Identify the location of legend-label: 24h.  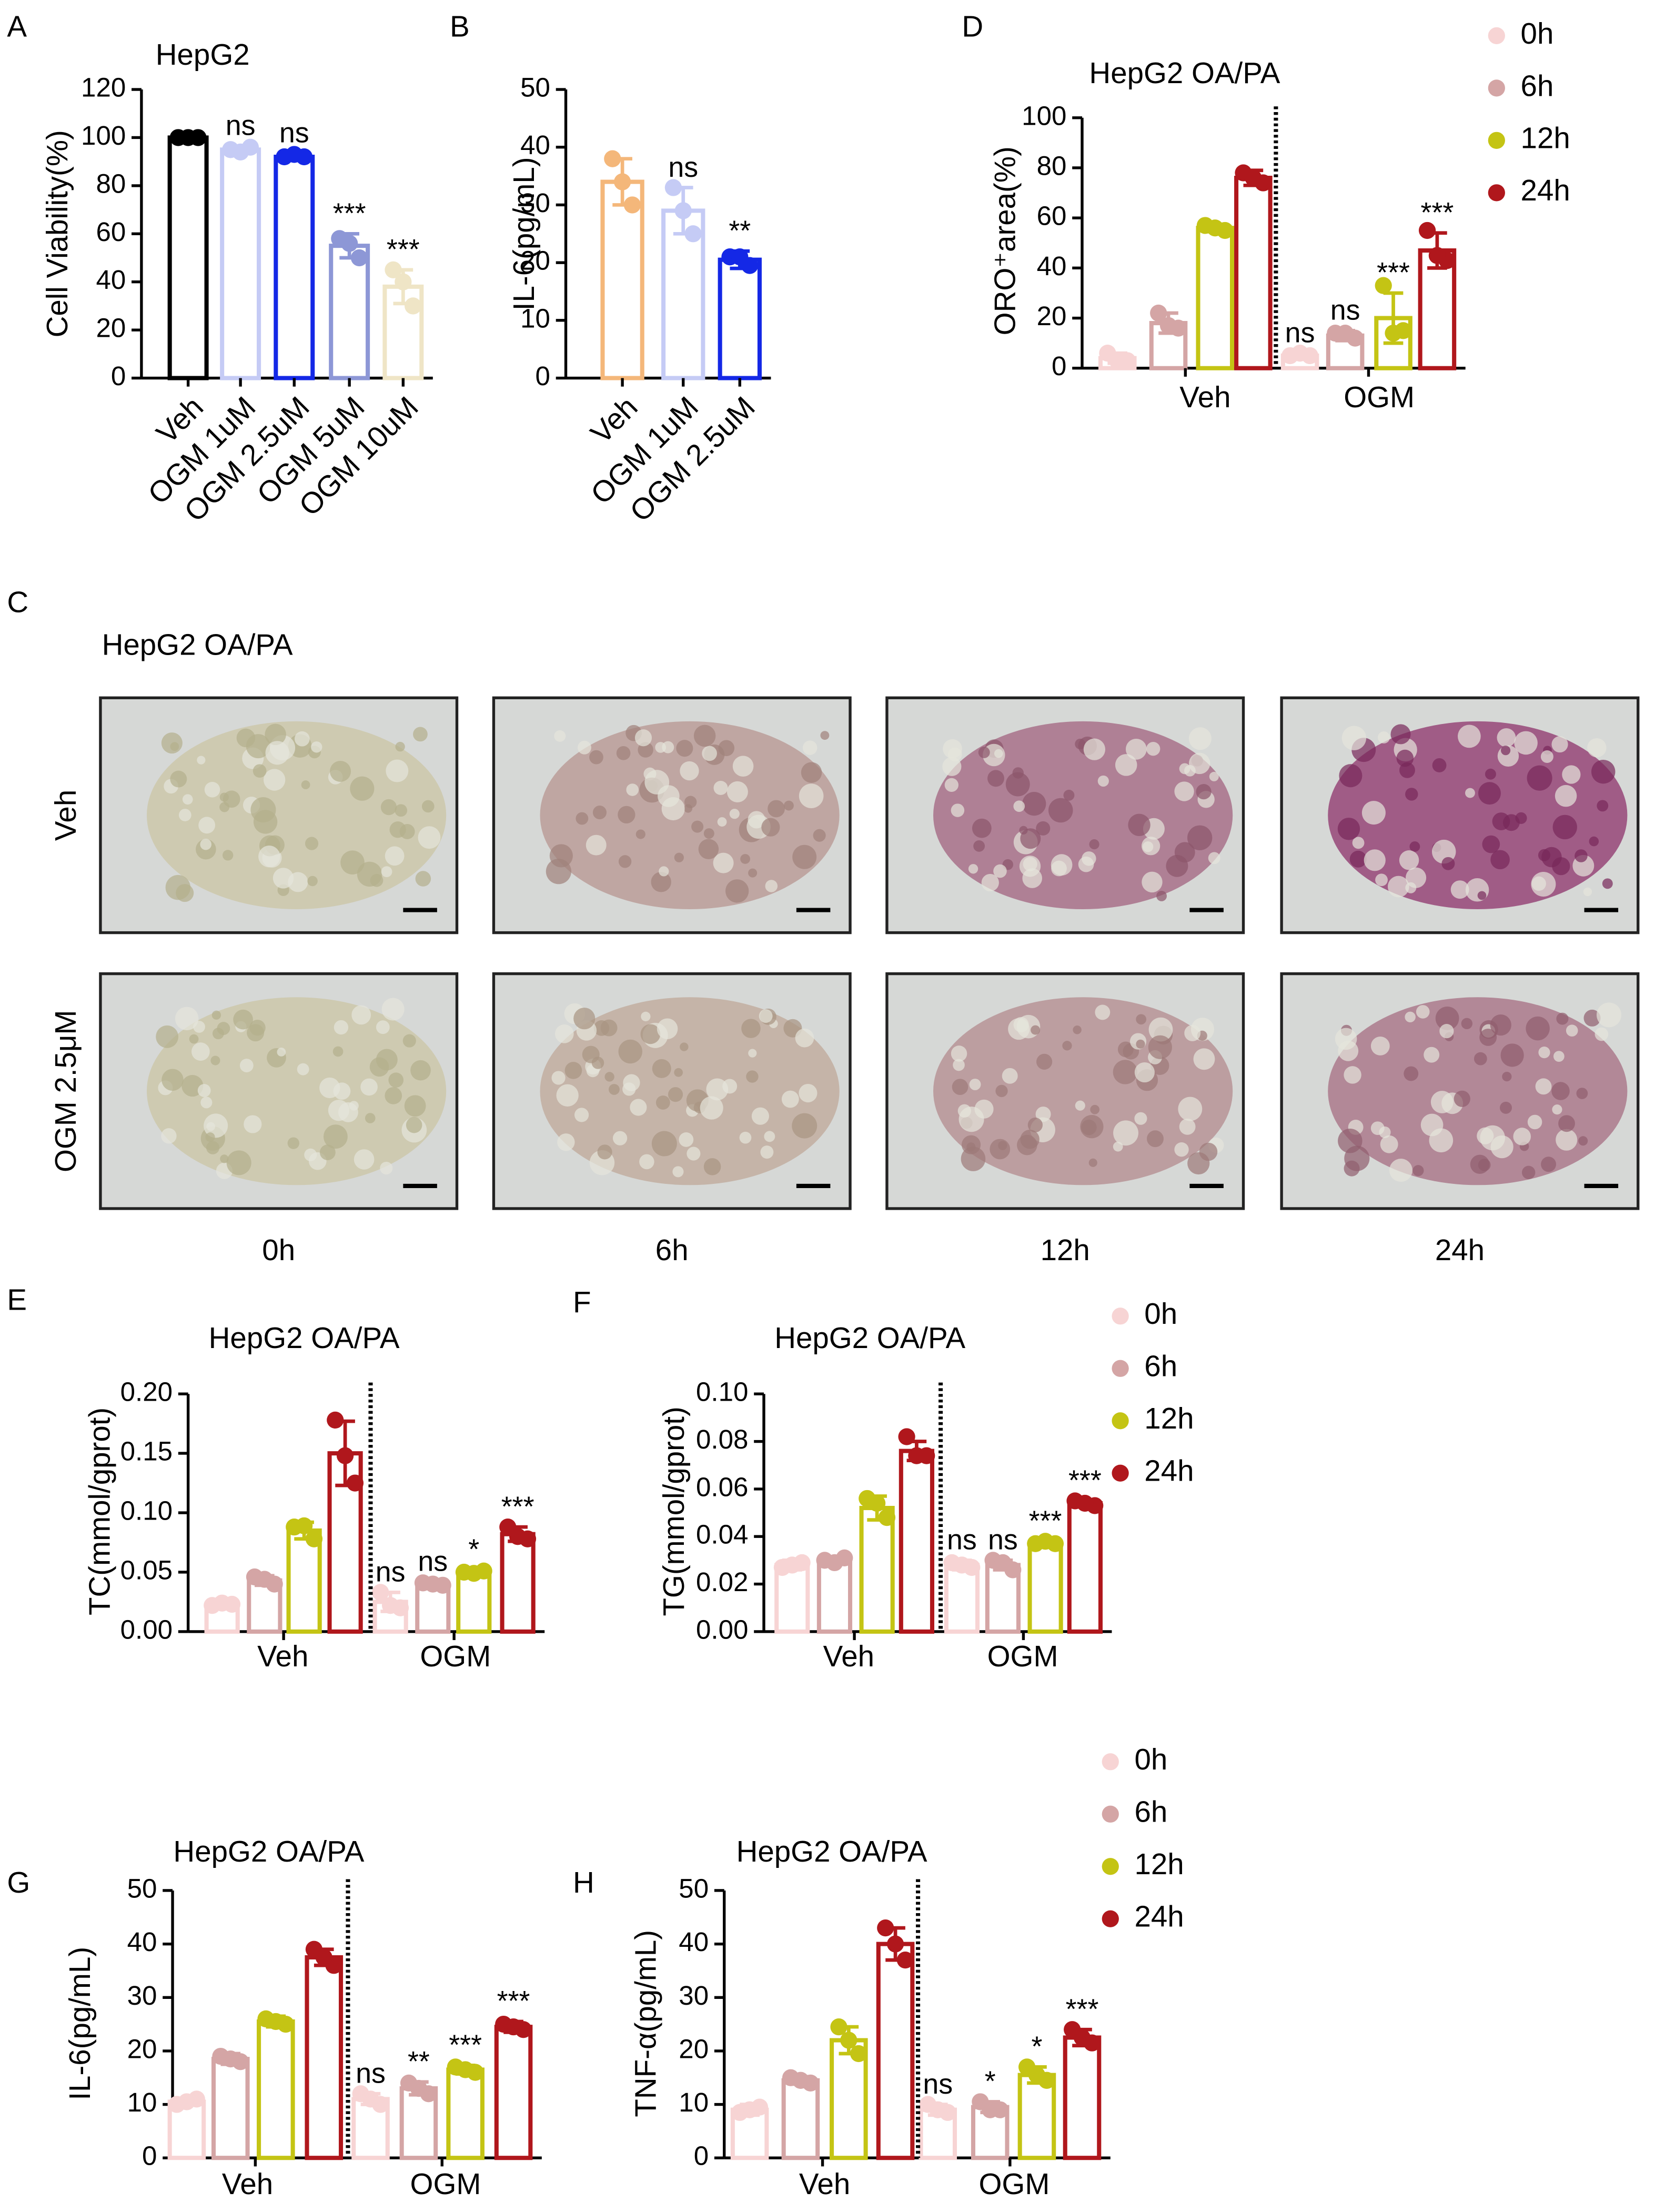
(1545, 190).